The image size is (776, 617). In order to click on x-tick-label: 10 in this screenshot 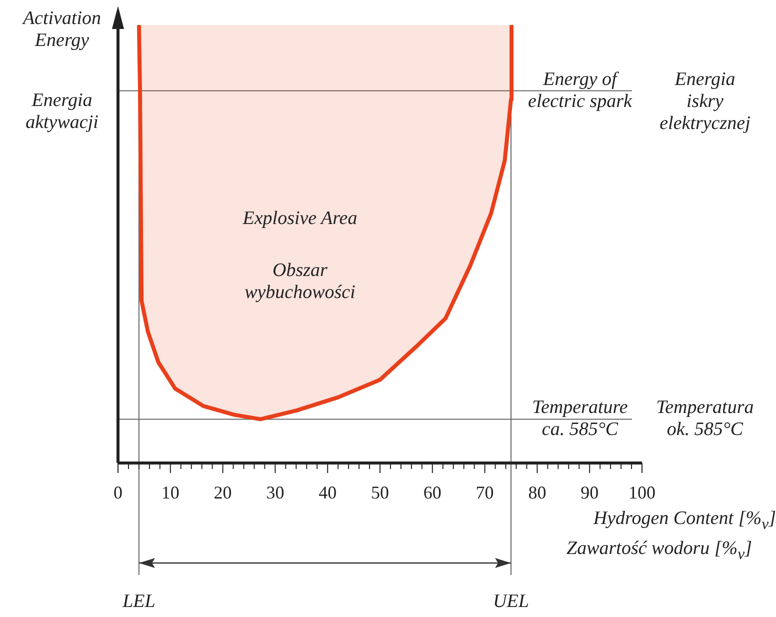, I will do `click(170, 492)`.